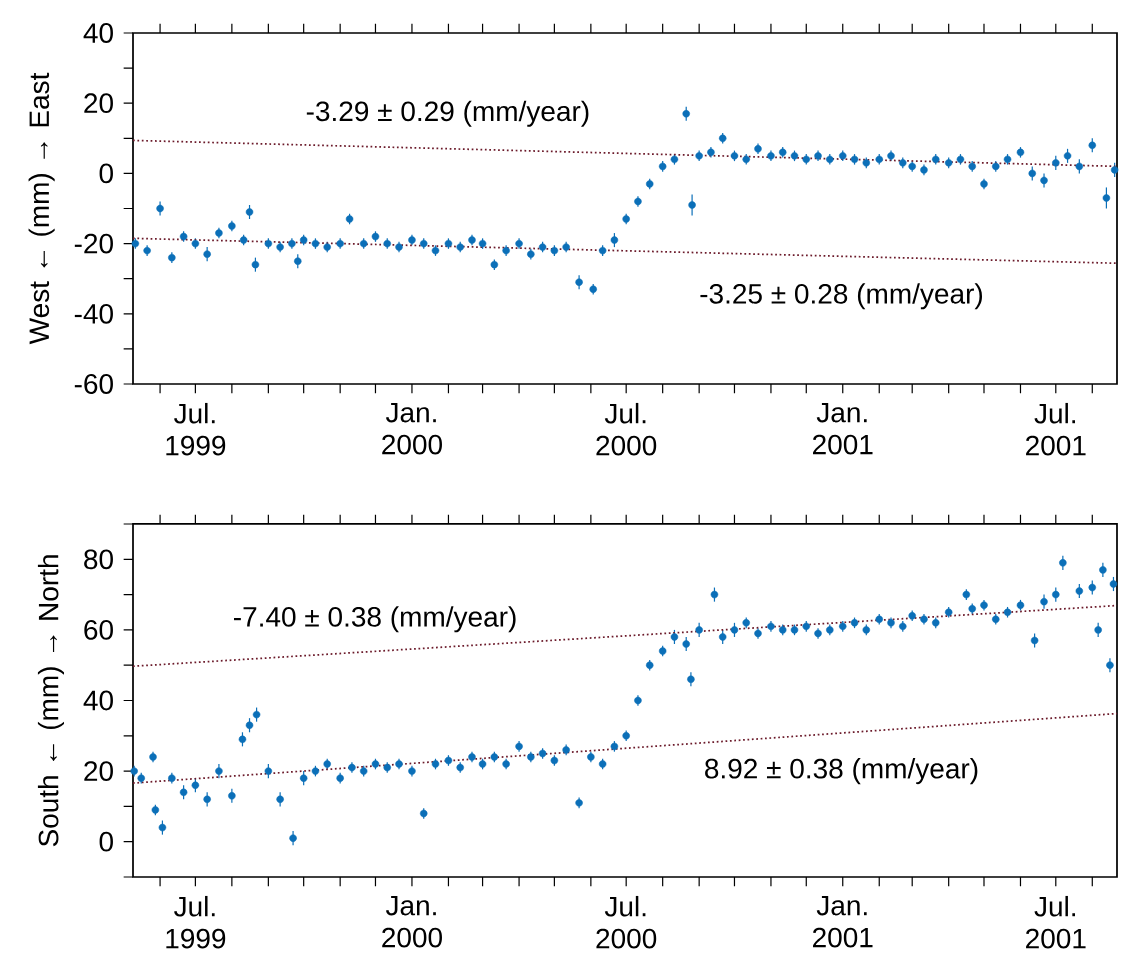  I want to click on y-tick-label: -40, so click(93, 313).